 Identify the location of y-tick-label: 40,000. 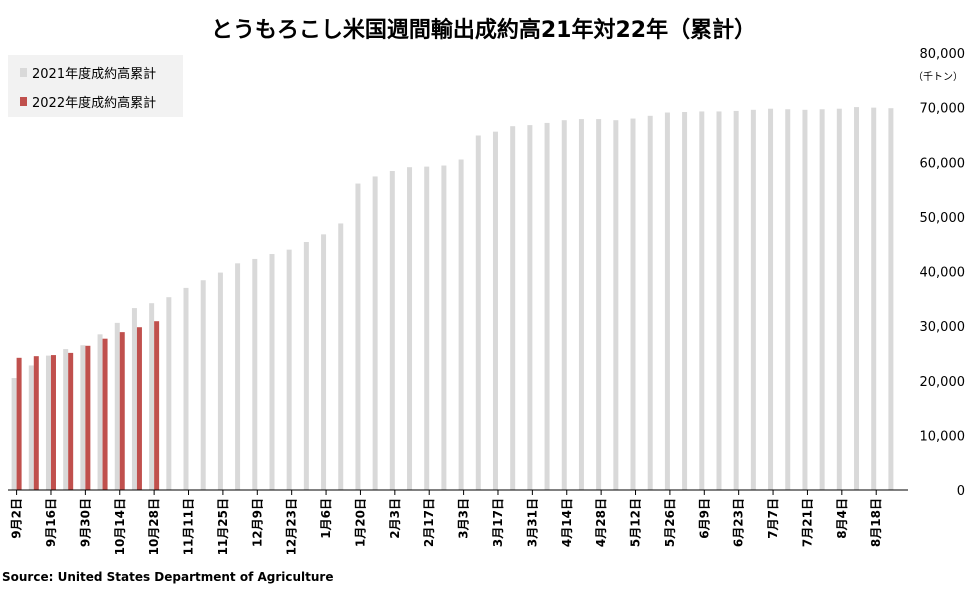
(943, 273).